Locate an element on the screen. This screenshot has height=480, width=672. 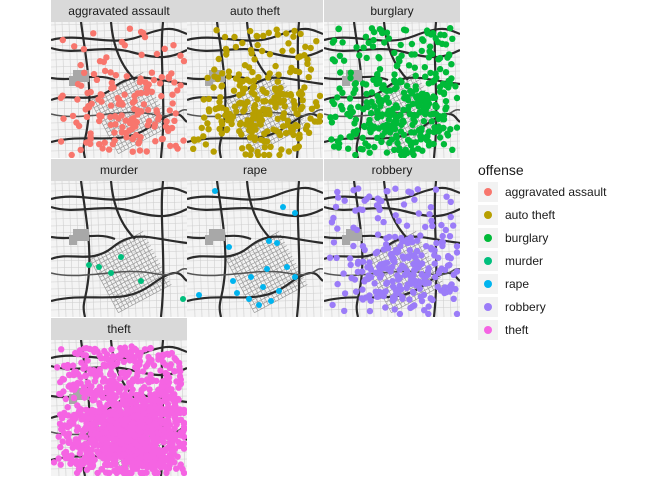
legend-title: offense is located at coordinates (501, 170).